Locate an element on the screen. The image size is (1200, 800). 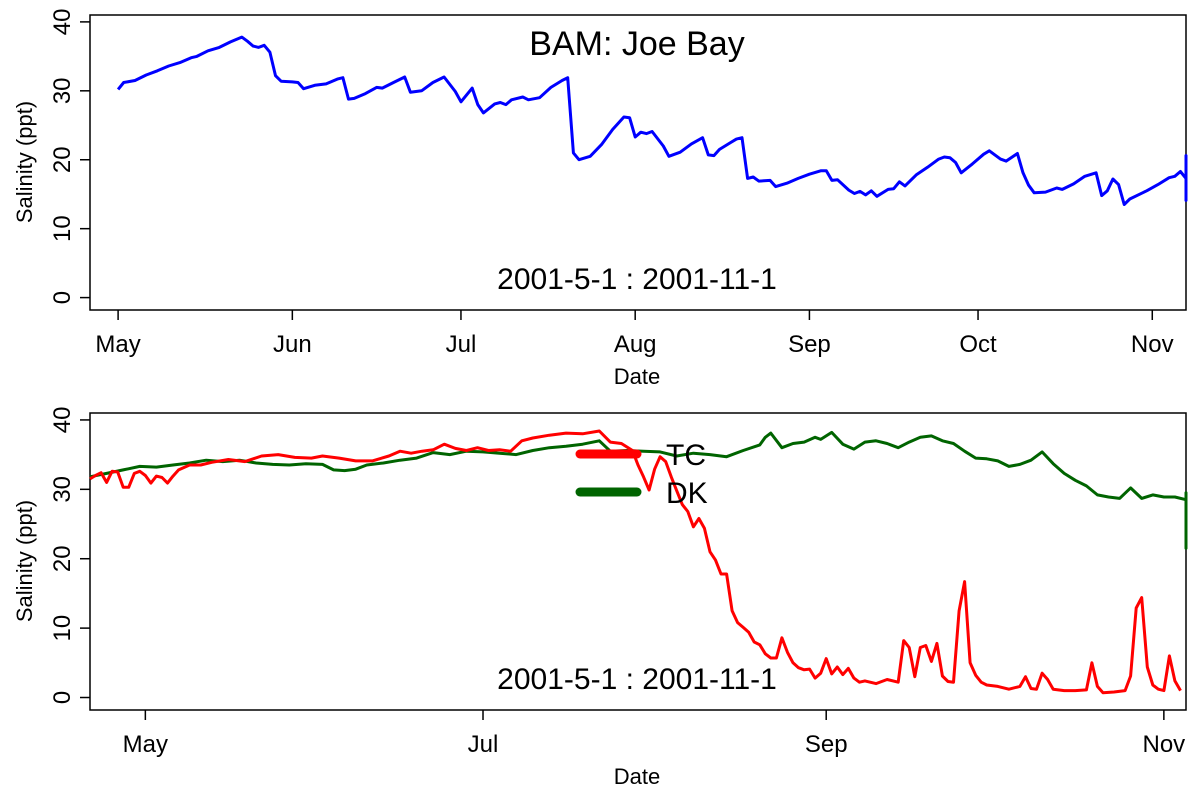
chart-title: BAM: Joe Bay is located at coordinates (636, 44).